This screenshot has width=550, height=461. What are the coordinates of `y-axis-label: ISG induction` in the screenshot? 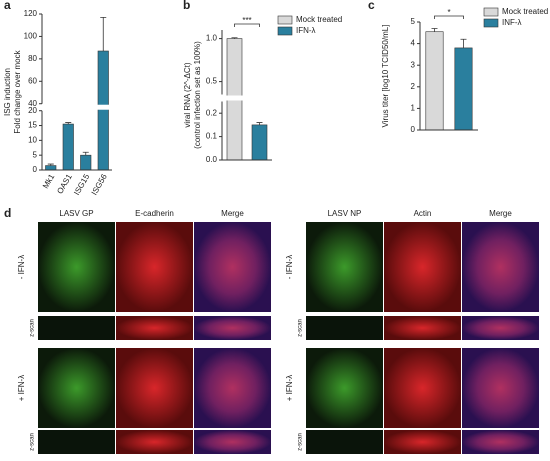 It's located at (7, 92).